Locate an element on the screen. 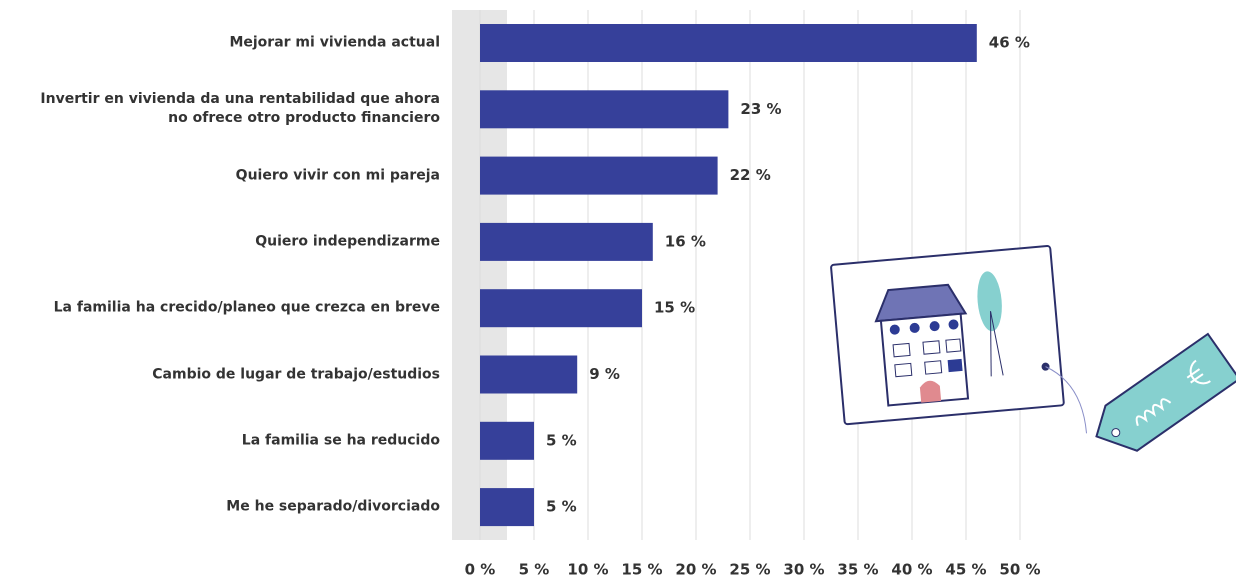 This screenshot has width=1236, height=580. value-label: 15 % is located at coordinates (674, 308).